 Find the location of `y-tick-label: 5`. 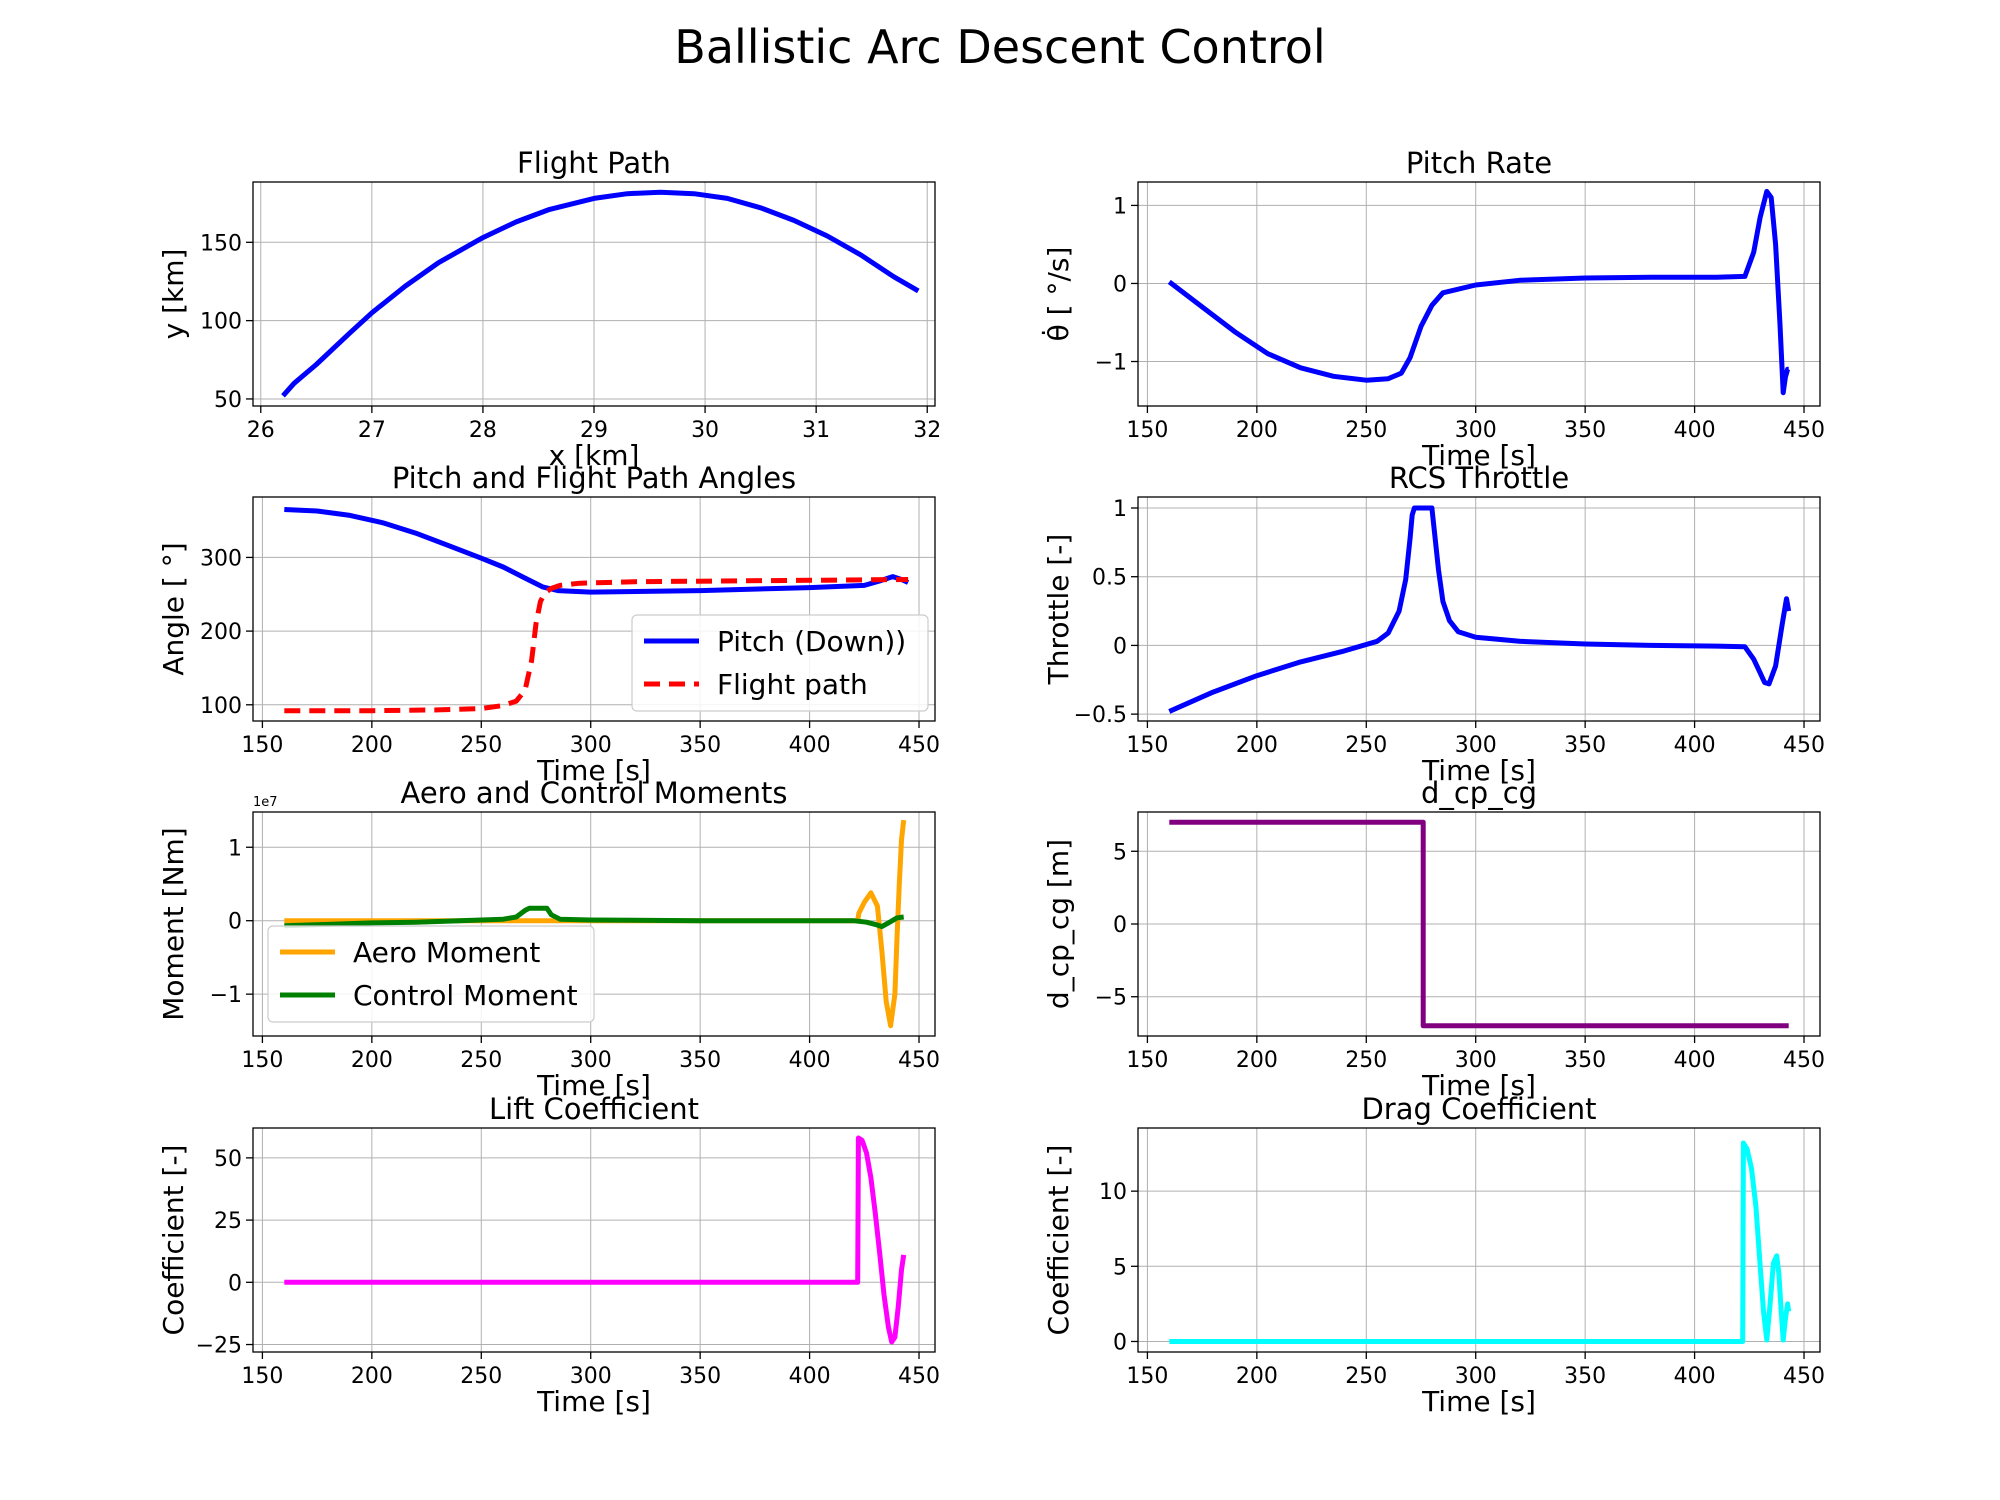

y-tick-label: 5 is located at coordinates (1120, 852).